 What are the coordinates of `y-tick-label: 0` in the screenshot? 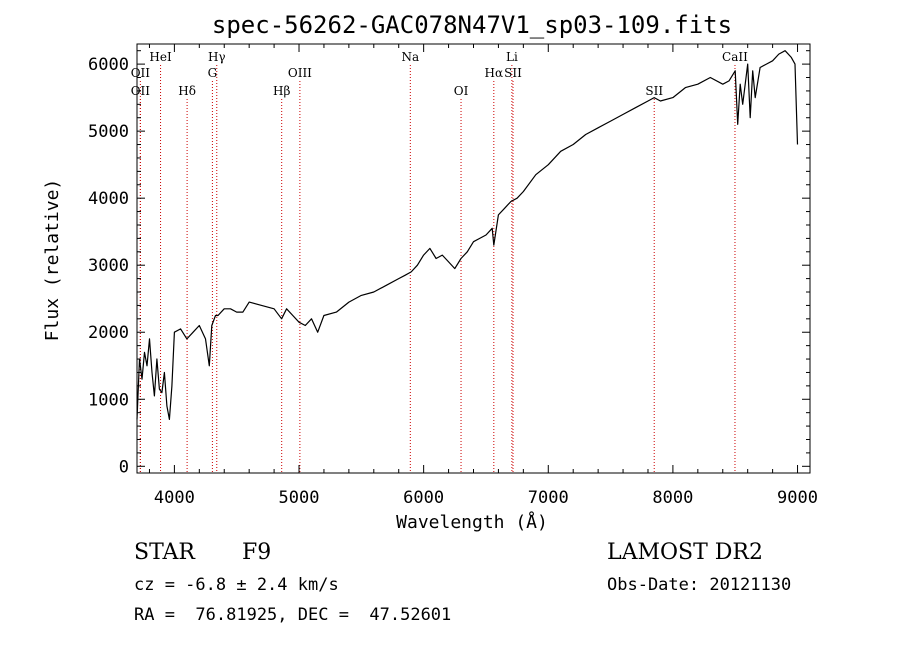 It's located at (124, 467).